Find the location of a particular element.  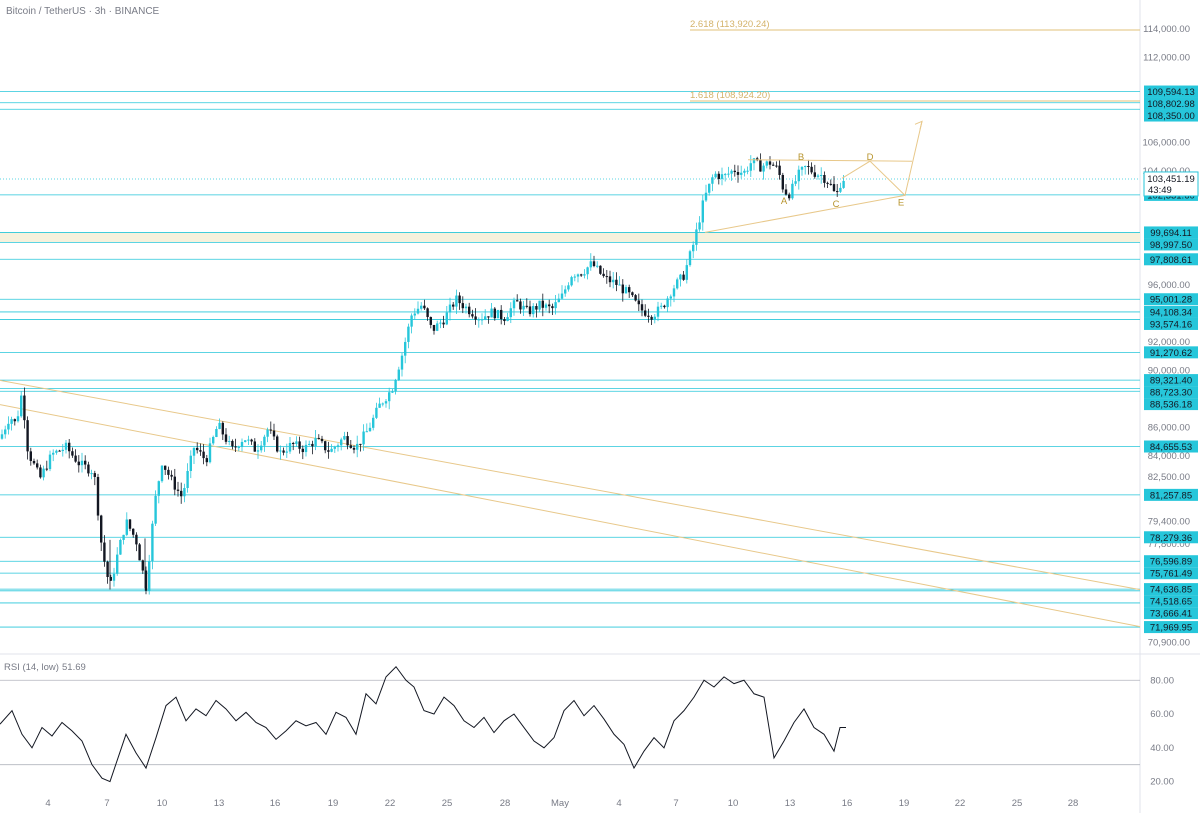

rsi-pane: RSI (14, low) 51.69 is located at coordinates (570, 722).